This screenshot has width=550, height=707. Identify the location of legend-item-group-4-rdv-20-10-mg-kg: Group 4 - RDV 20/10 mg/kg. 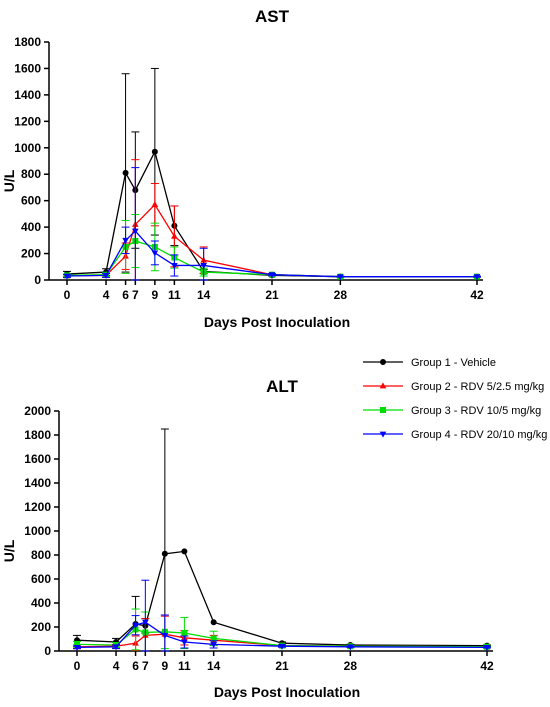
(455, 435).